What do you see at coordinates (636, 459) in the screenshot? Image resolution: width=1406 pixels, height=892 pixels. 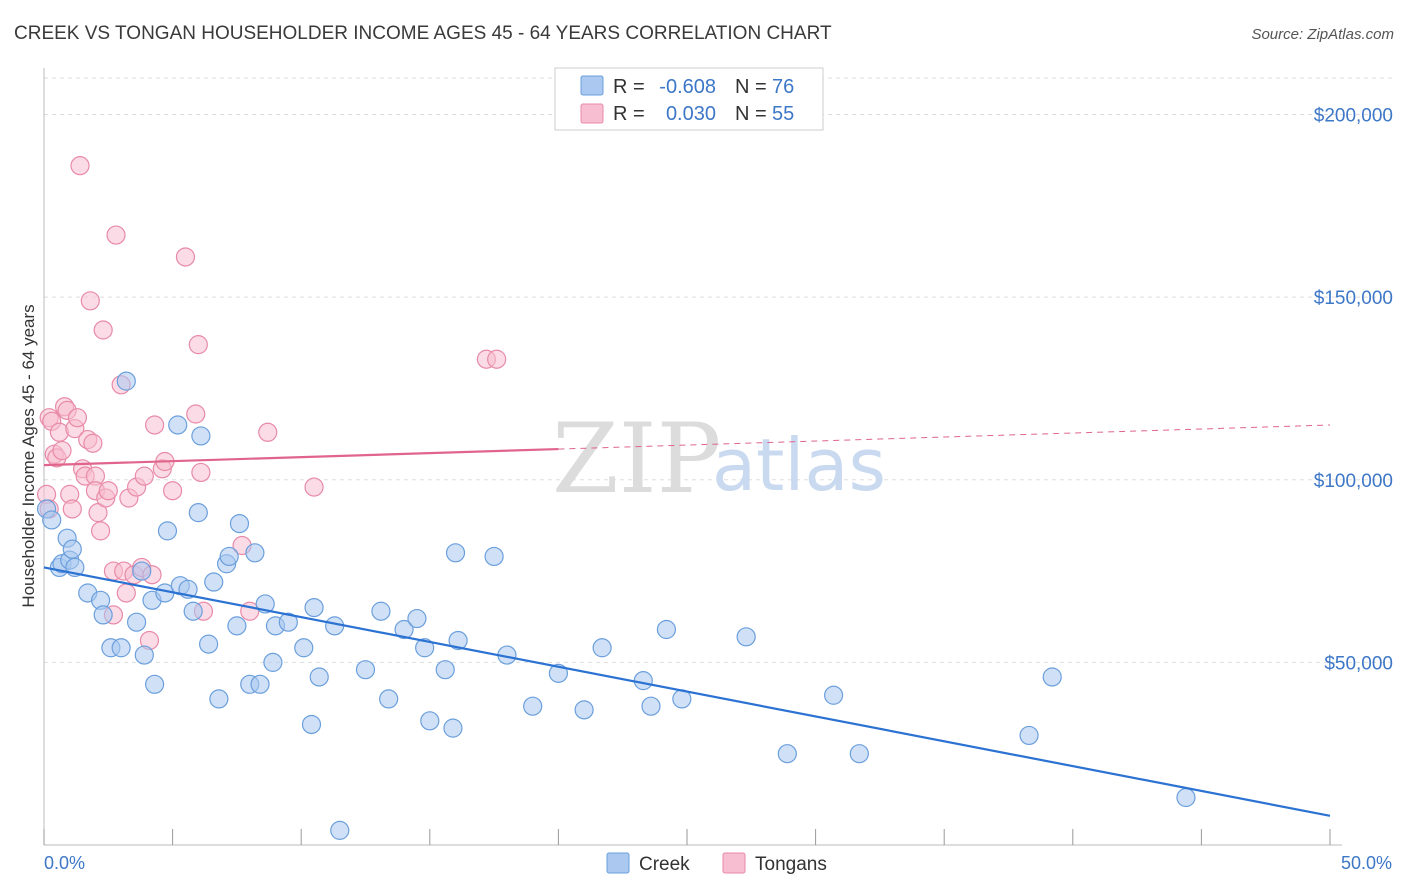 I see `watermark-zip: ZIP` at bounding box center [636, 459].